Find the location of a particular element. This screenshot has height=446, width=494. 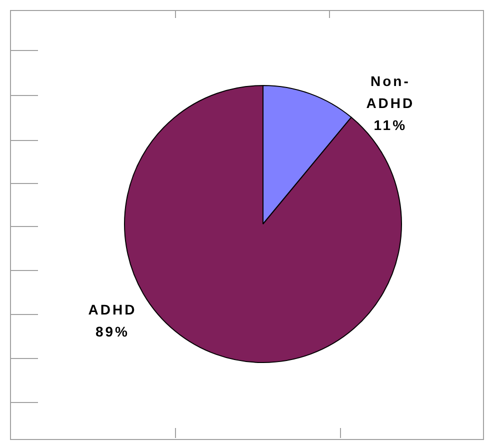

slice-label: ADHD is located at coordinates (112, 310).